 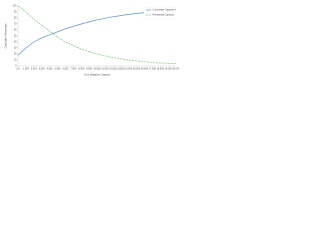 I want to click on y-tick-label: 70, so click(x=15, y=24).